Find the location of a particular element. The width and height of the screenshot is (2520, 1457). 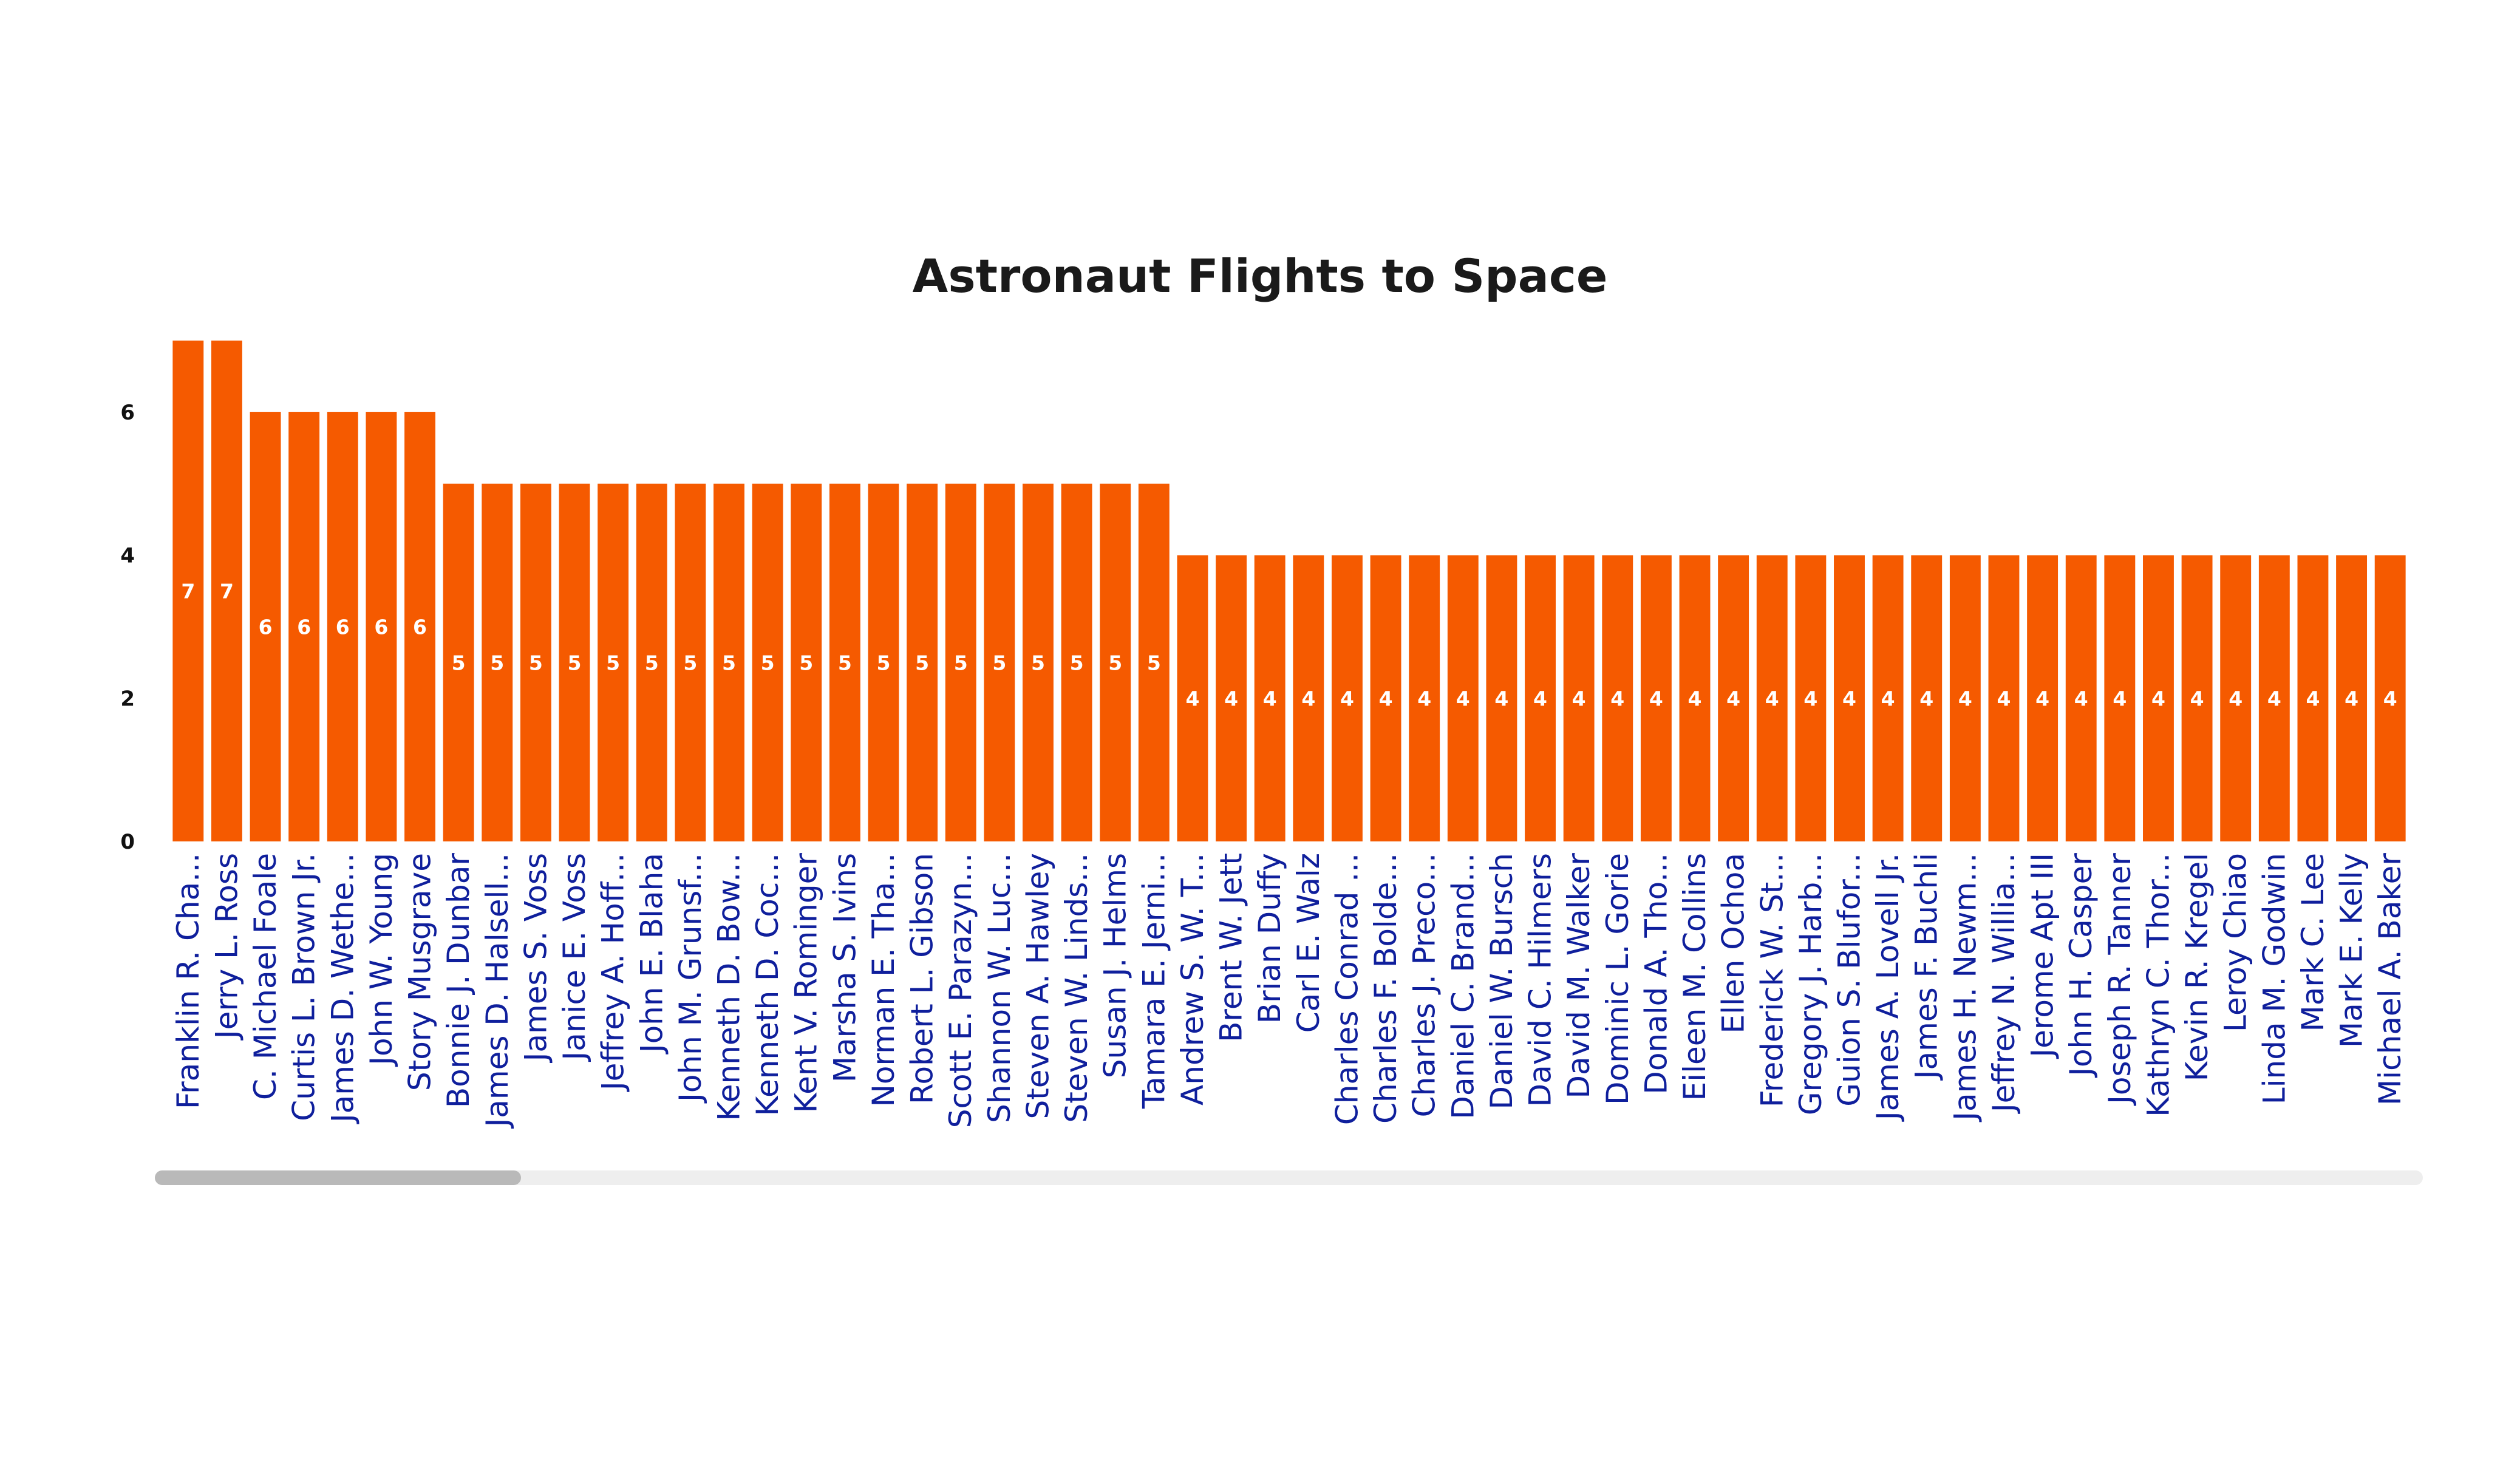

x-tick-label: Susan J. Helms is located at coordinates (1115, 965).